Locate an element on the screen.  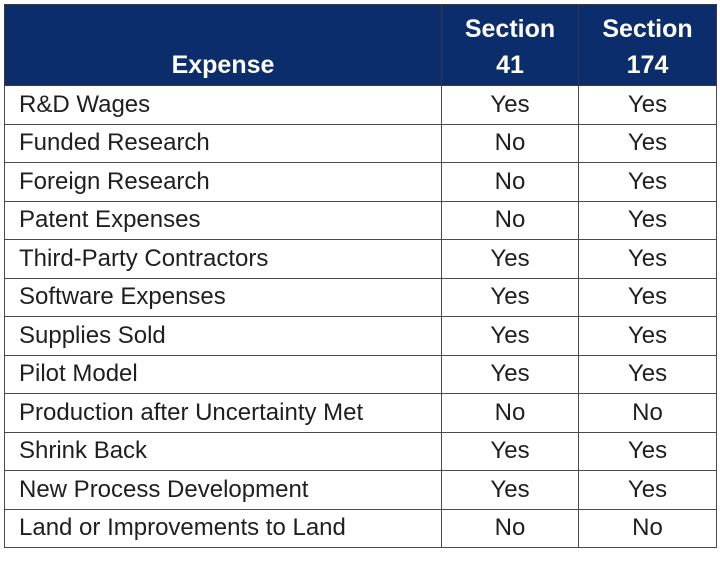
table-row: Patent Expenses No Yes is located at coordinates (360, 220).